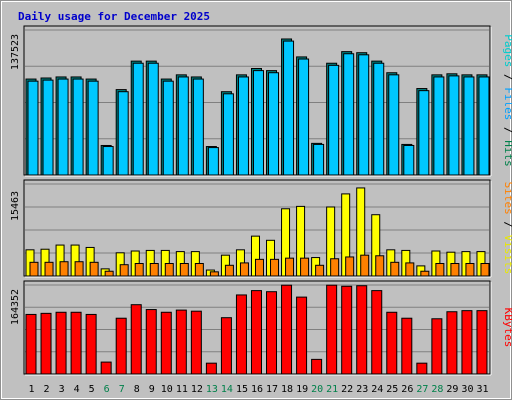 This screenshot has width=512, height=400. Describe the element at coordinates (362, 389) in the screenshot. I see `day-label-23: 23` at that location.